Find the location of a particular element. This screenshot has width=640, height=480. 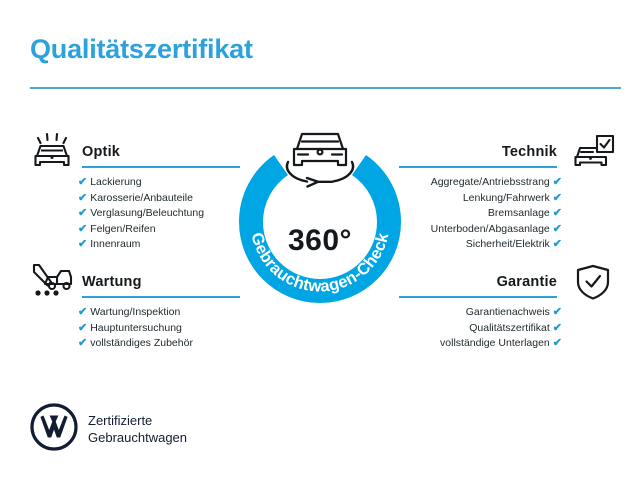

list-item: Qualitätszertifikat ✔ is located at coordinates (501, 329).